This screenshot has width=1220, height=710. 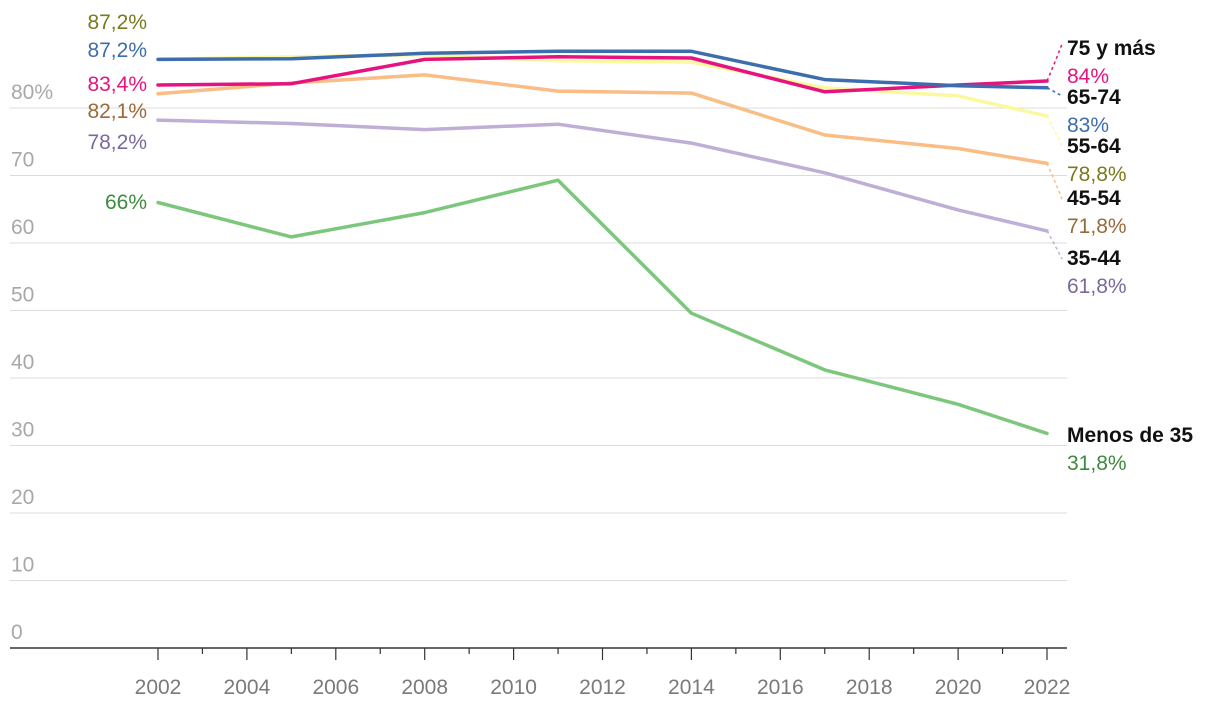 What do you see at coordinates (117, 111) in the screenshot?
I see `start-value-label-45-54: 82,1%` at bounding box center [117, 111].